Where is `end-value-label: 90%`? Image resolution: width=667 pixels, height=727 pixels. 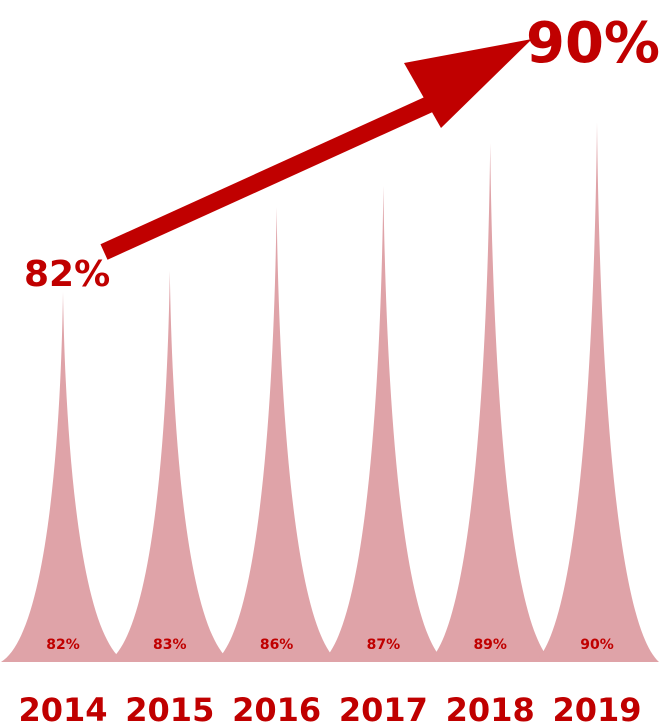 end-value-label: 90% is located at coordinates (593, 43).